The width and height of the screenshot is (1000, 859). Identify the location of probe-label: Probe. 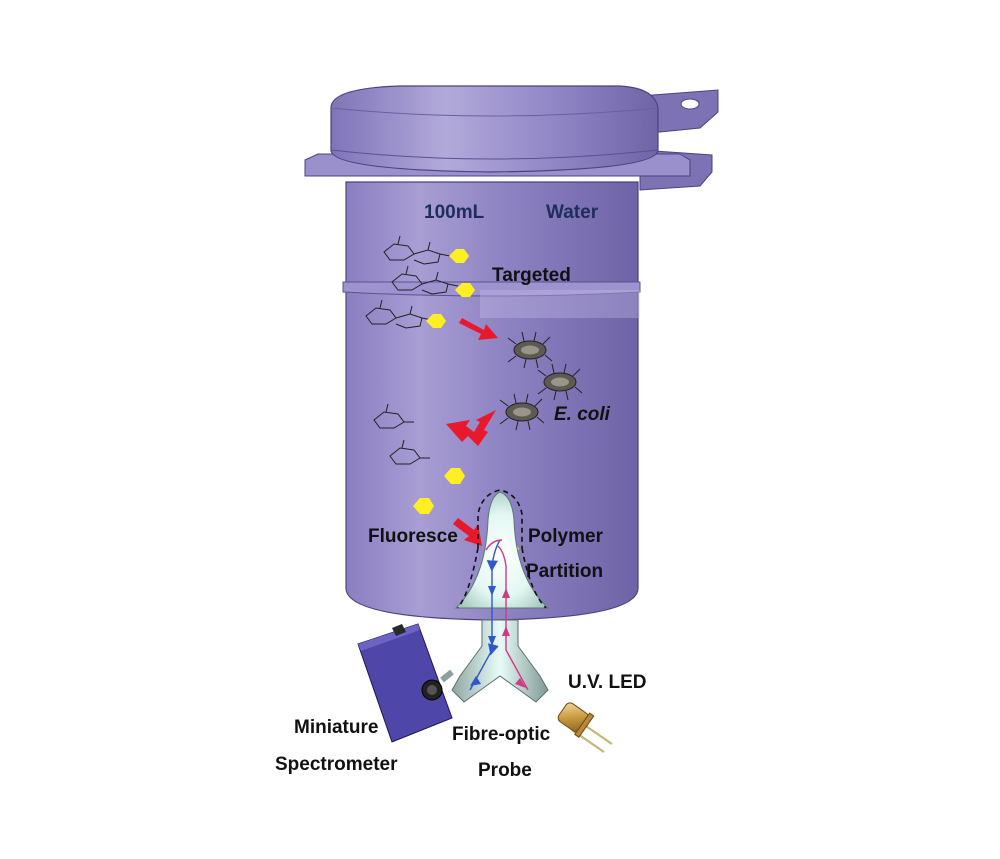
(505, 770).